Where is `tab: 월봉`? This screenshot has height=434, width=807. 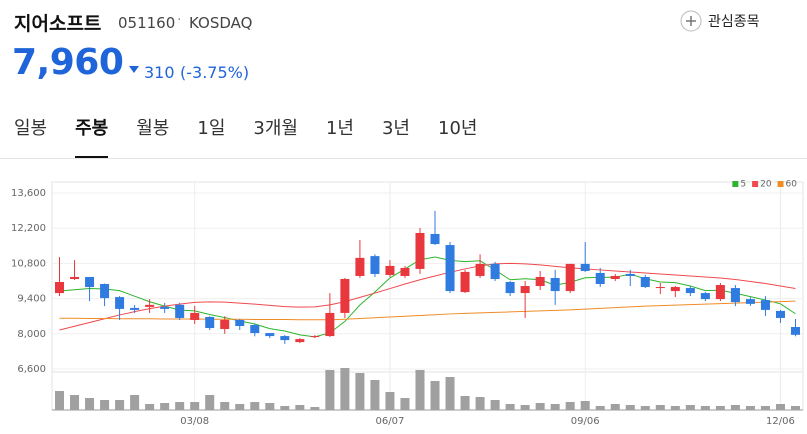
tab: 월봉 is located at coordinates (153, 128).